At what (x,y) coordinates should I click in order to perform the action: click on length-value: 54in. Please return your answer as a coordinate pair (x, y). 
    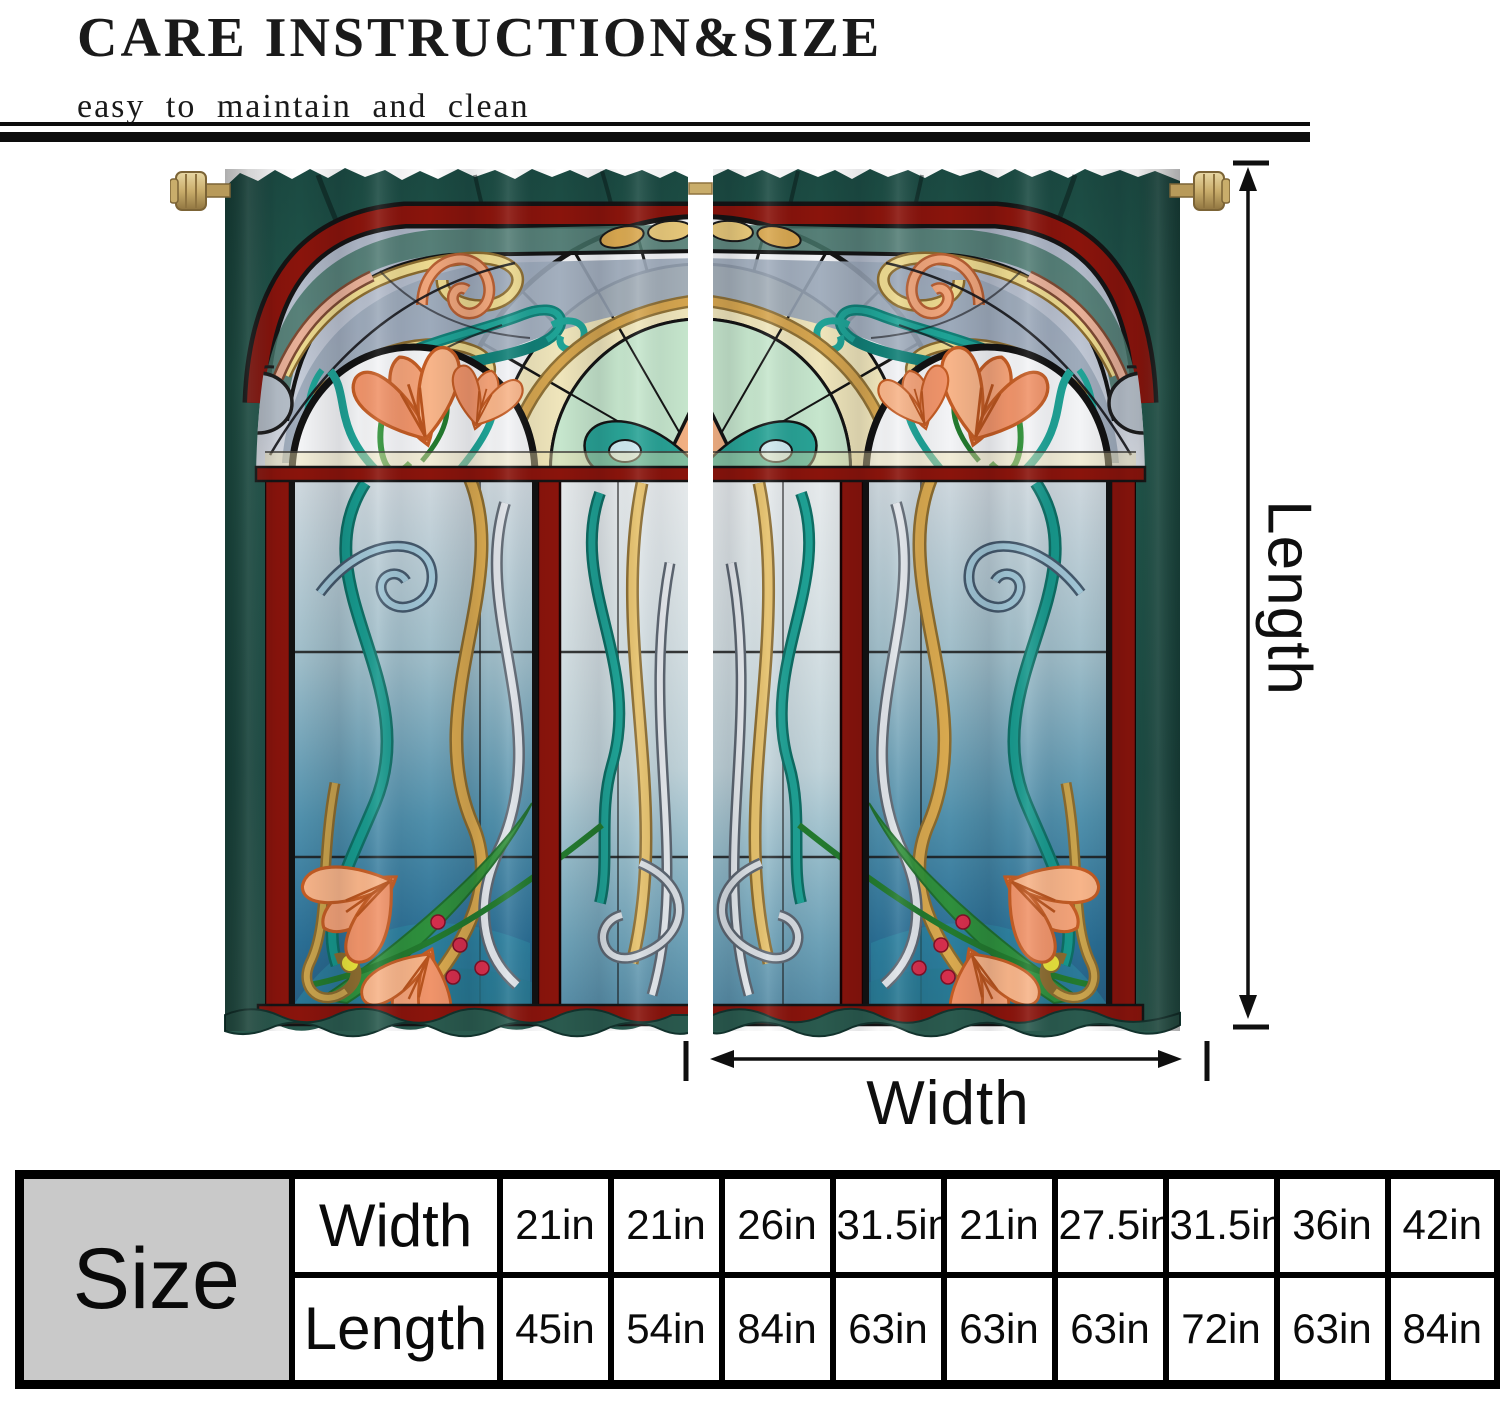
    Looking at the image, I should click on (666, 1329).